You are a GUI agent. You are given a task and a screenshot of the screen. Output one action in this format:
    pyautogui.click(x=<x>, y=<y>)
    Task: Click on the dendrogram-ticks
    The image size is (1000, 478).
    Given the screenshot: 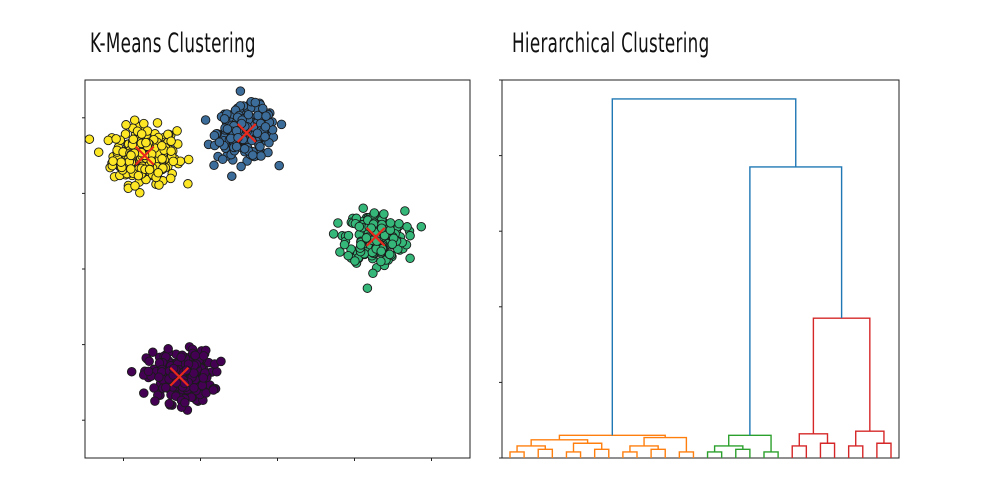 What is the action you would take?
    pyautogui.click(x=500, y=269)
    